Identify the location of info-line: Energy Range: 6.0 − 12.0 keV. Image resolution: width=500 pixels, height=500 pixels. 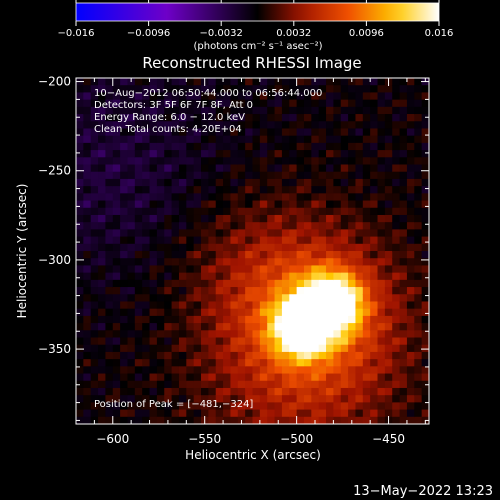
(169, 117).